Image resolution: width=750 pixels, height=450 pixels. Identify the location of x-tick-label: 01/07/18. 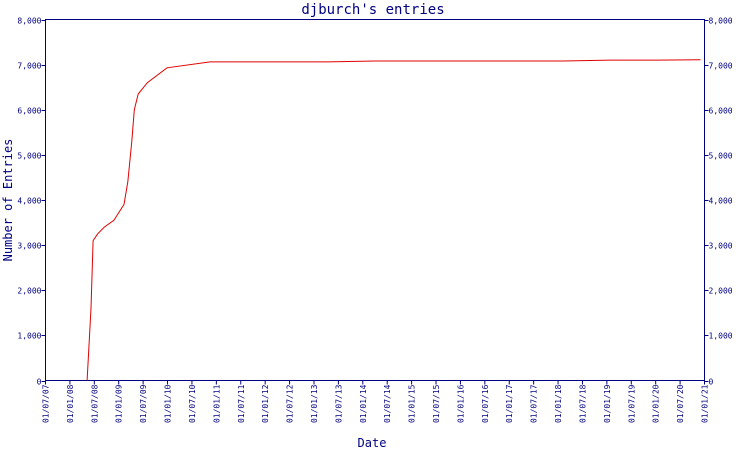
(582, 403).